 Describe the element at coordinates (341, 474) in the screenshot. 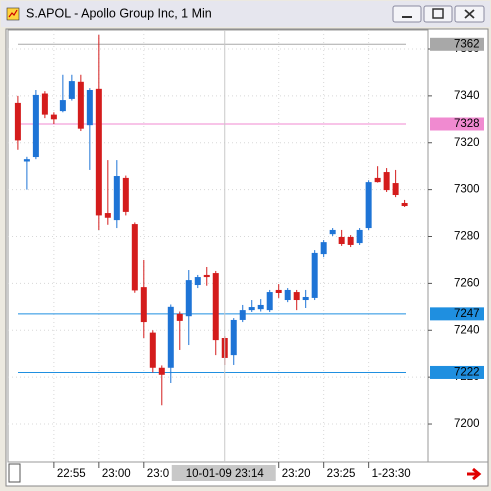

I see `x-tick-label: 23:25` at that location.